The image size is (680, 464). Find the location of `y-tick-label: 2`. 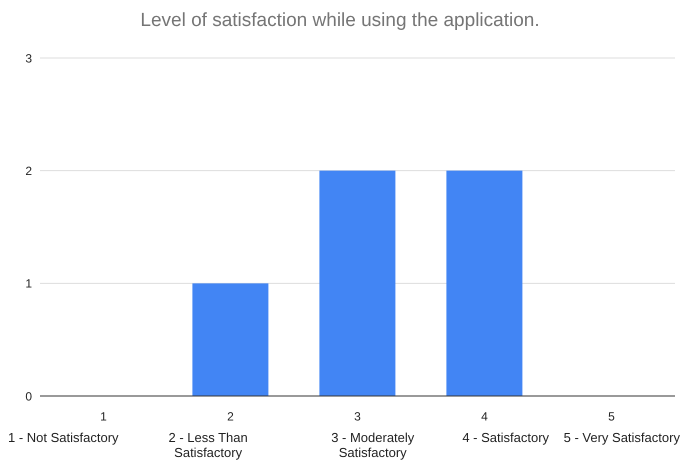

y-tick-label: 2 is located at coordinates (28, 171).